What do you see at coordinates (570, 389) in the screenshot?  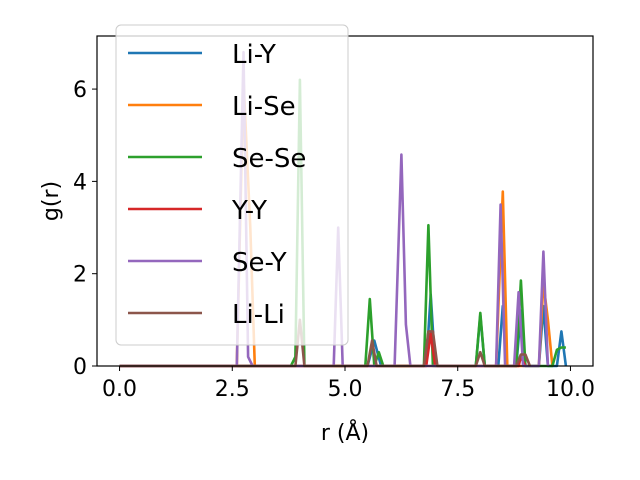 I see `x-tick-label: 10.0` at bounding box center [570, 389].